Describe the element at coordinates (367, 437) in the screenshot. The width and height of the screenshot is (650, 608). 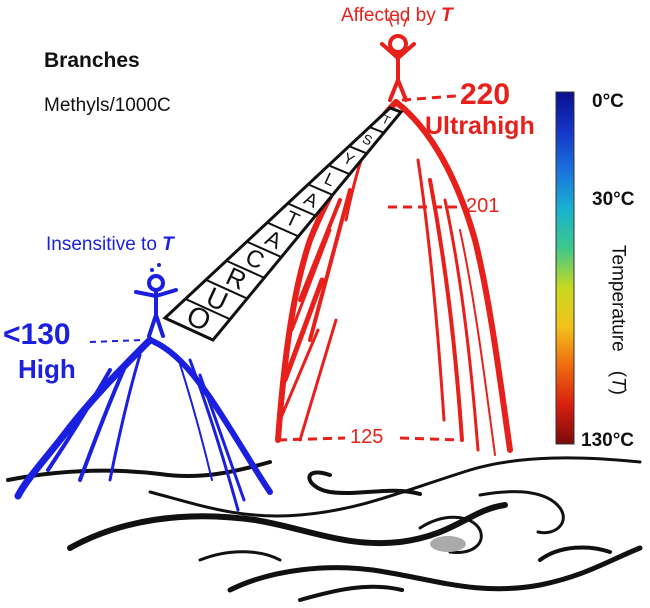
I see `red-marker-low: 125` at that location.